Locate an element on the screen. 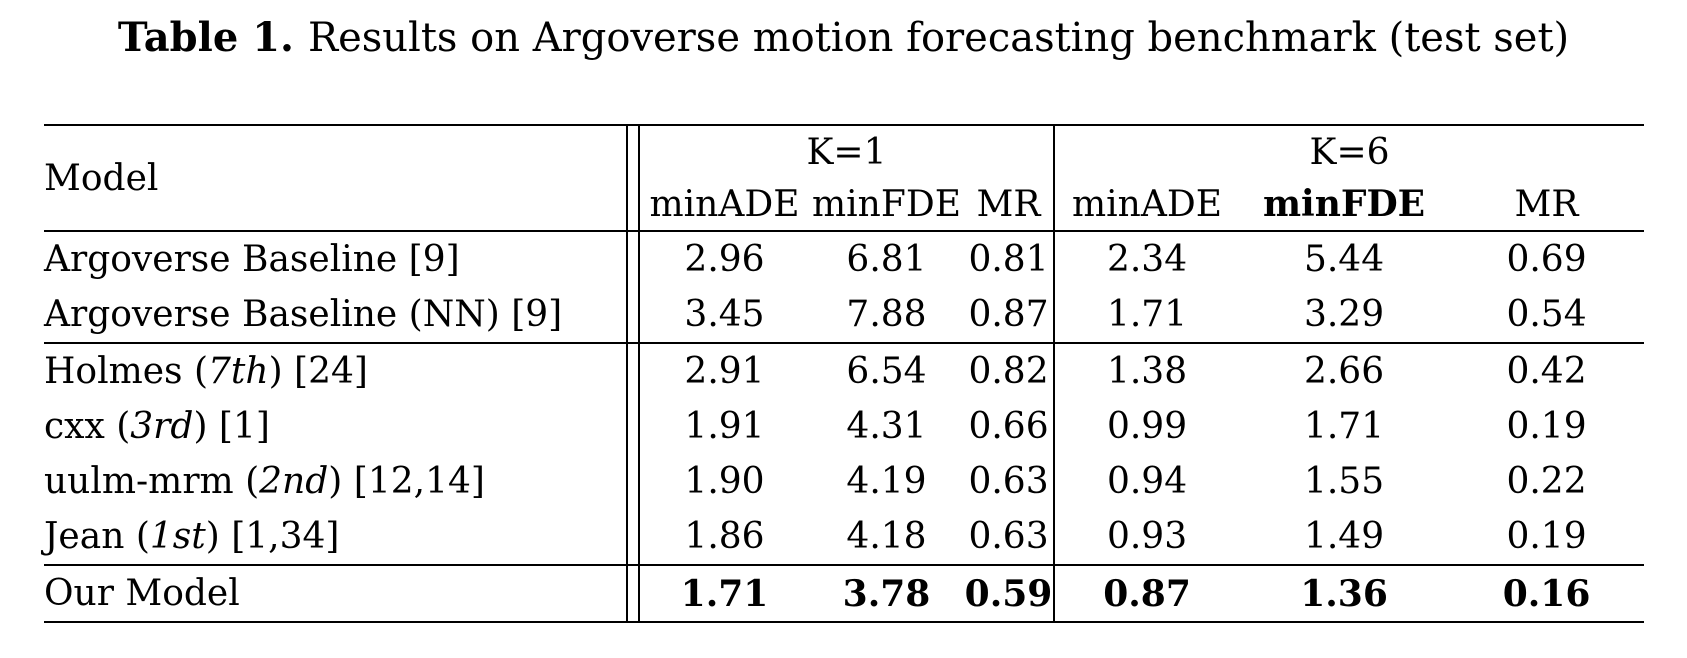  model-name-cell: Jean (1st) [1,34] is located at coordinates (335, 537).